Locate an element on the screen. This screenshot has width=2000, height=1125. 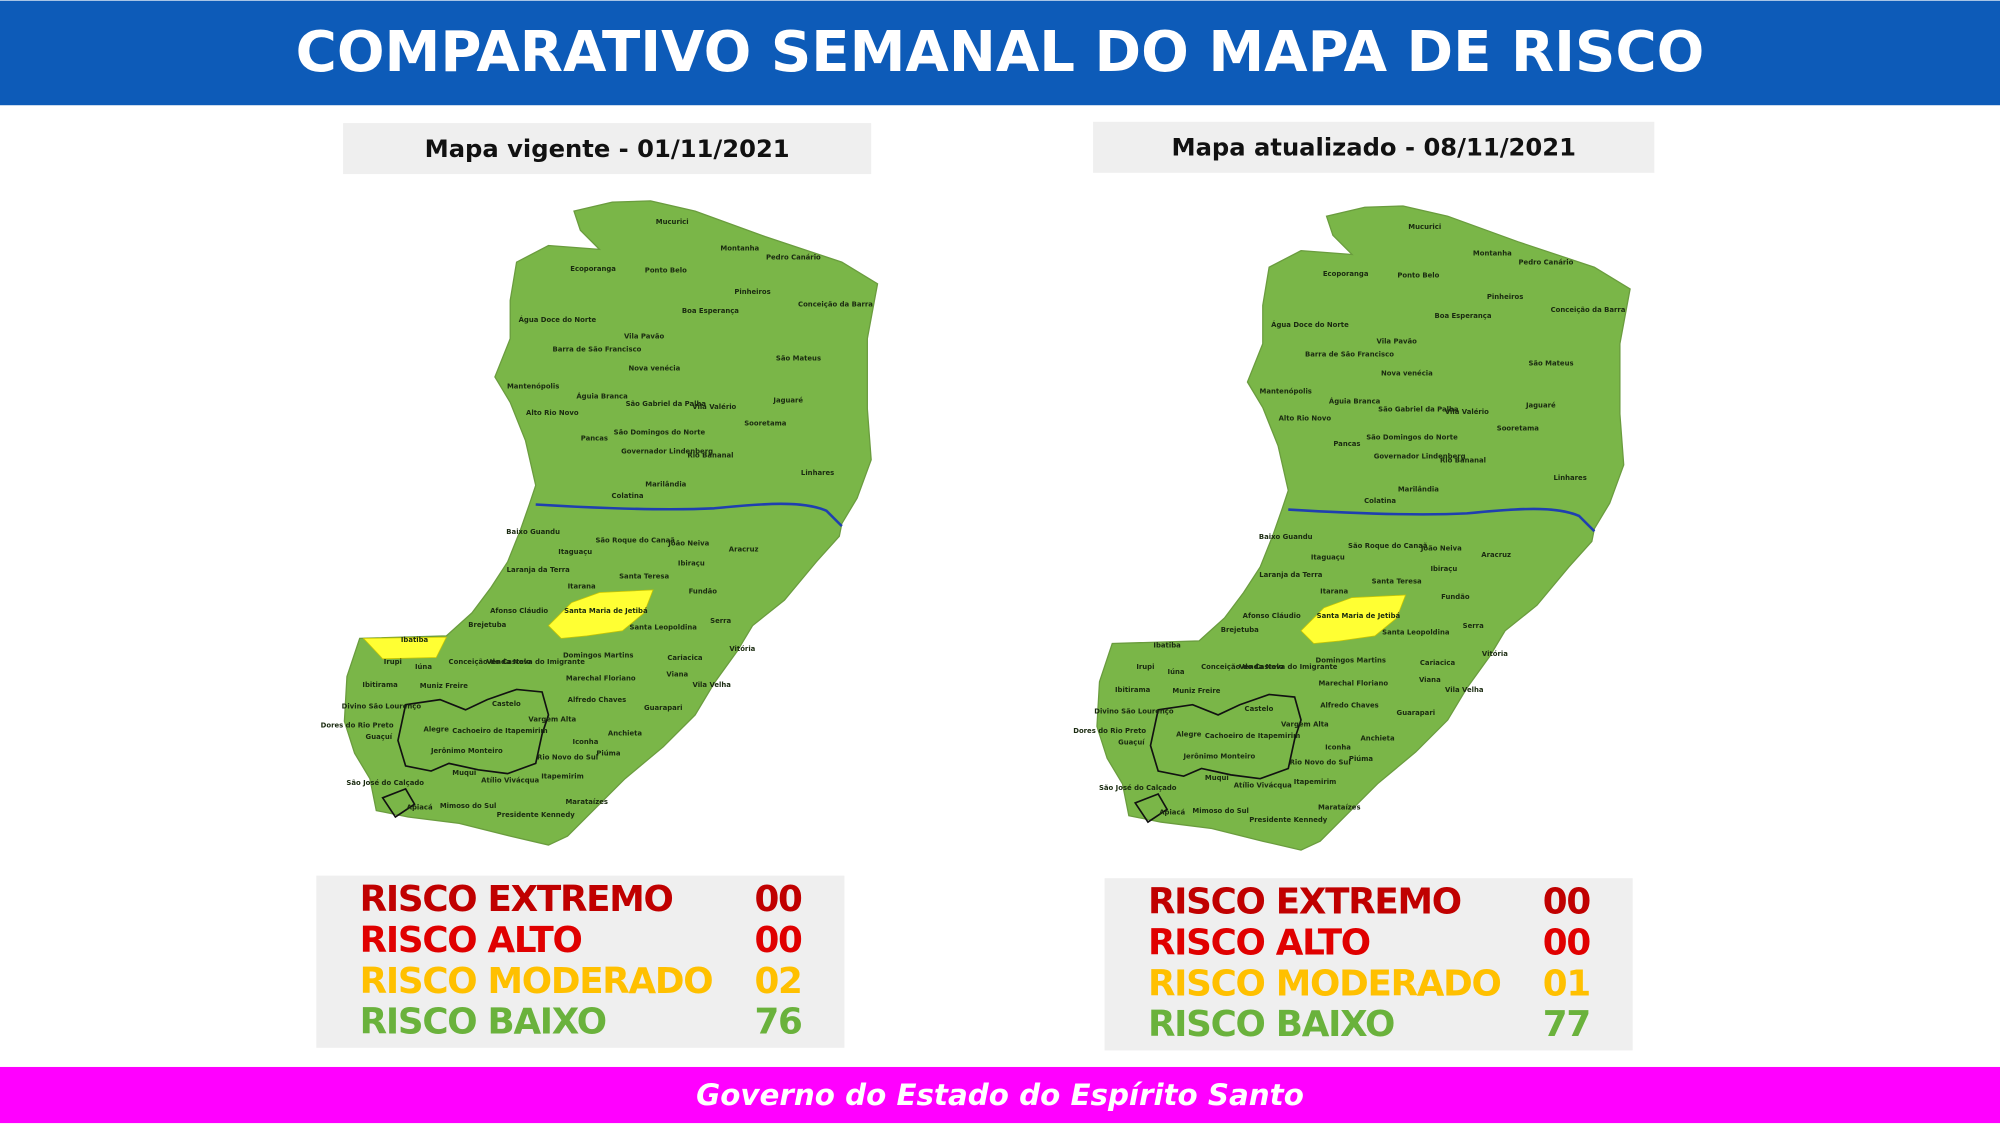
map-caption: Mapa vigente - 01/11/2021 is located at coordinates (607, 149).